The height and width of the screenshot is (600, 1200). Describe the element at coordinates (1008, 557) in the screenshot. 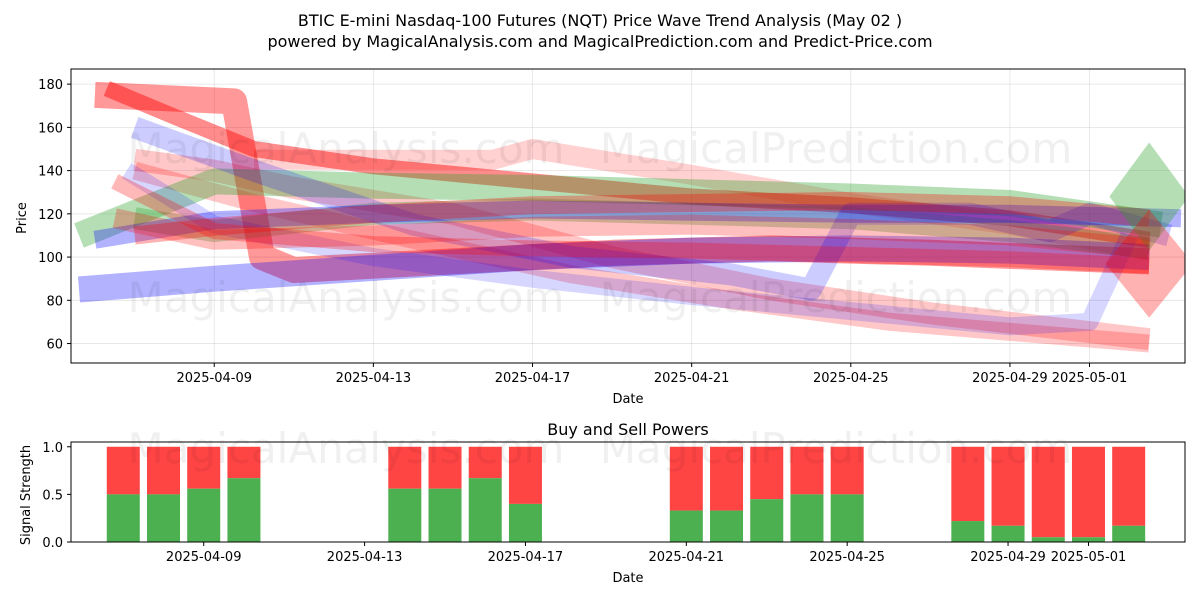

I see `bottom-x-tick-label: 2025-04-29` at that location.